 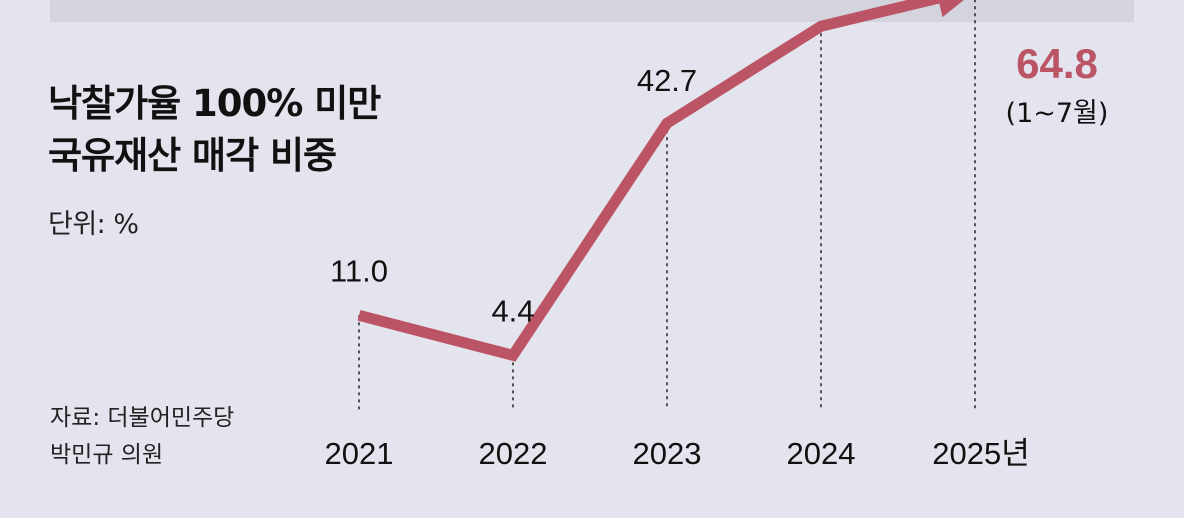 What do you see at coordinates (951, 9) in the screenshot?
I see `arrow-head` at bounding box center [951, 9].